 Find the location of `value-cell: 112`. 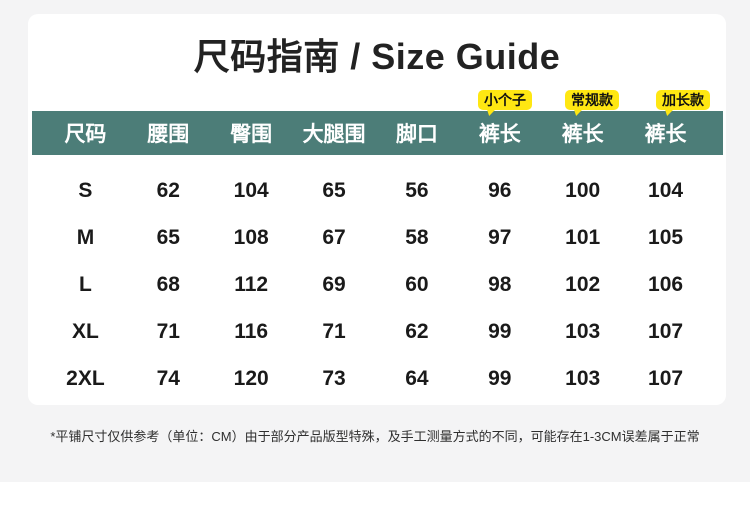

value-cell: 112 is located at coordinates (251, 284).